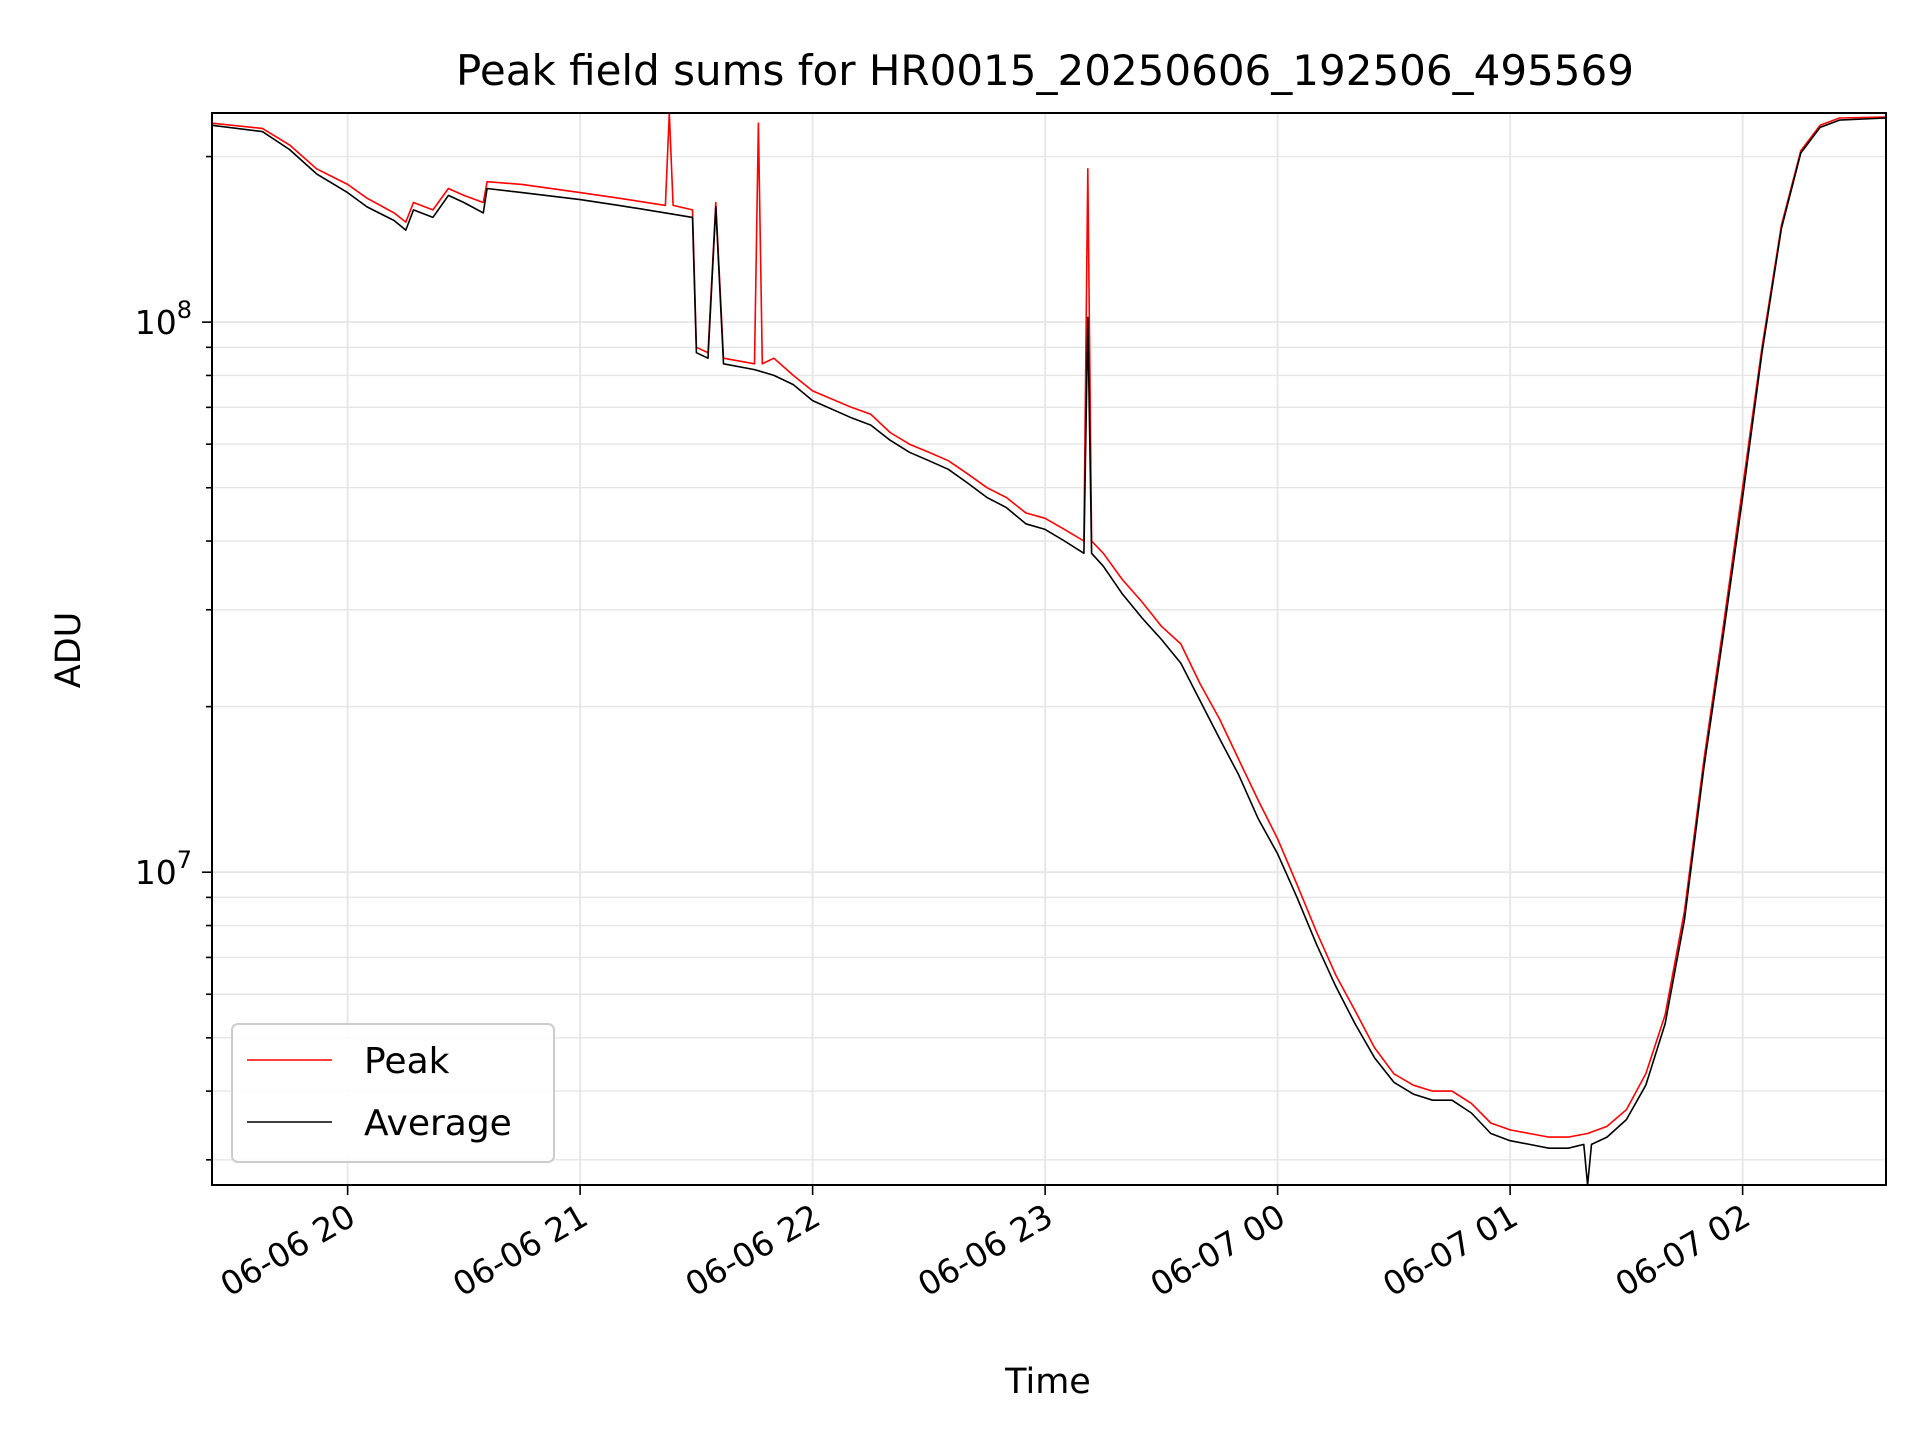 The image size is (1920, 1440). I want to click on legend: Peak Average, so click(393, 1093).